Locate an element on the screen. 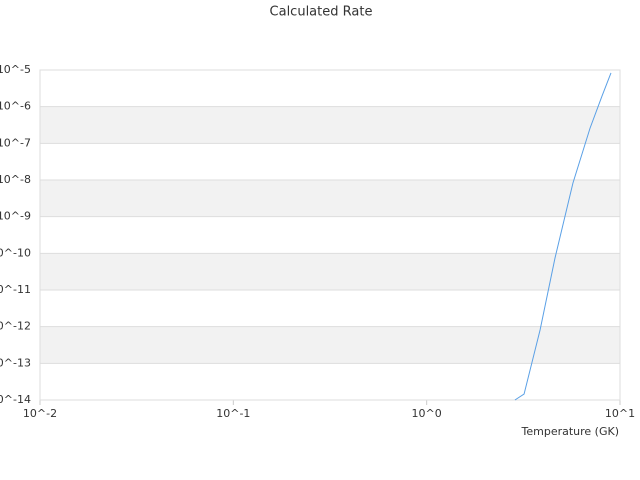 This screenshot has width=640, height=480. y-tick-label: 10^-12 is located at coordinates (15, 326).